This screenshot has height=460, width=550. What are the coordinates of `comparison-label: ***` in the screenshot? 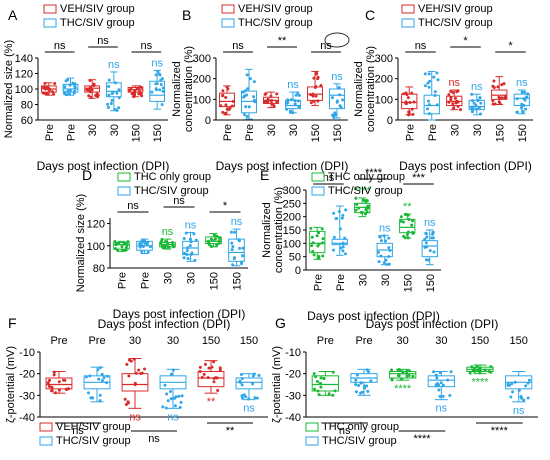 It's located at (419, 178).